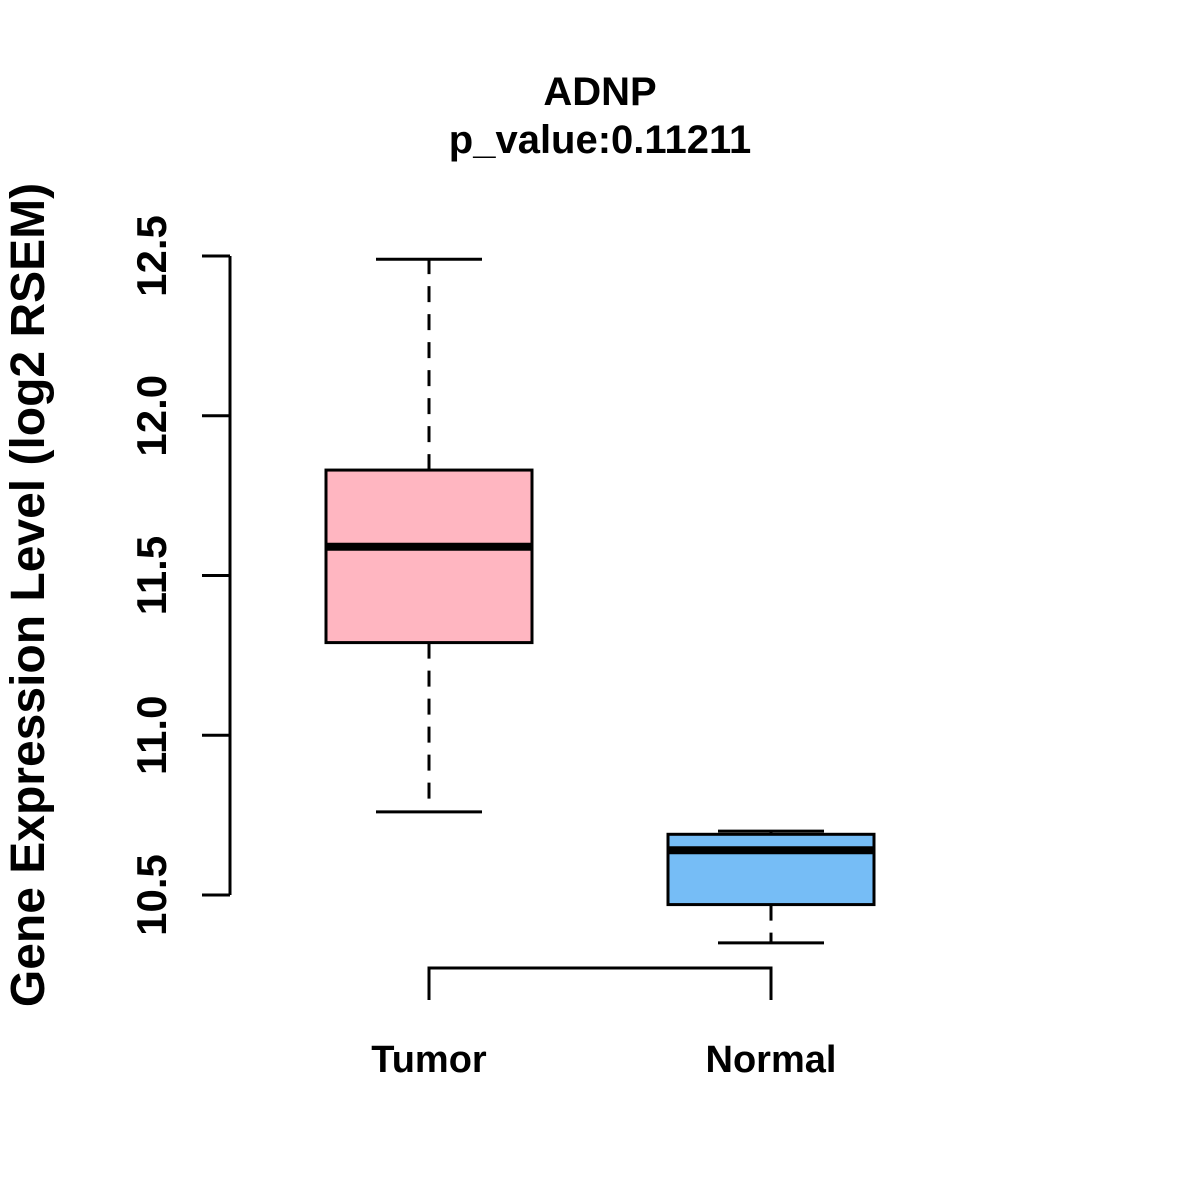 This screenshot has width=1200, height=1200. I want to click on x-axis-bracket-line, so click(600, 983).